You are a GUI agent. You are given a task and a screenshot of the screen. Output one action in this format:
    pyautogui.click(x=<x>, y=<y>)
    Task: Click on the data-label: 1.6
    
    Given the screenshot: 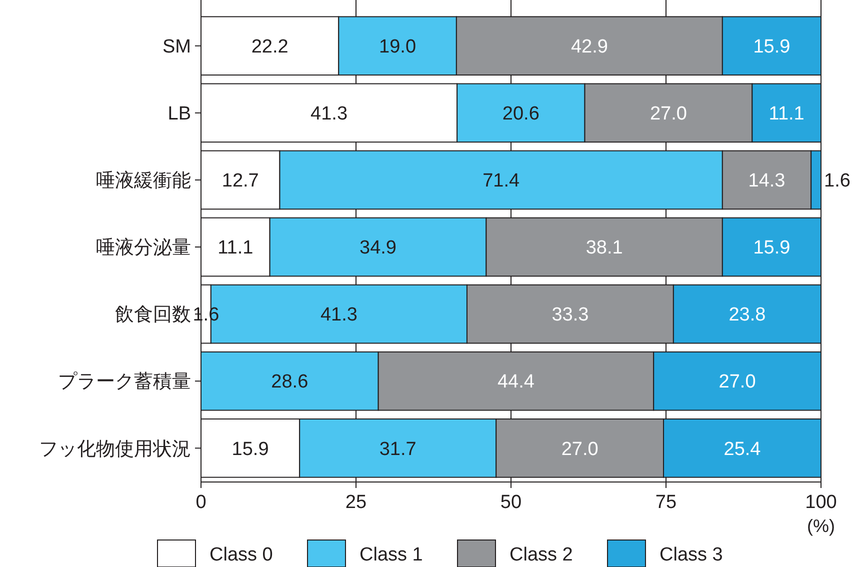 What is the action you would take?
    pyautogui.click(x=837, y=181)
    